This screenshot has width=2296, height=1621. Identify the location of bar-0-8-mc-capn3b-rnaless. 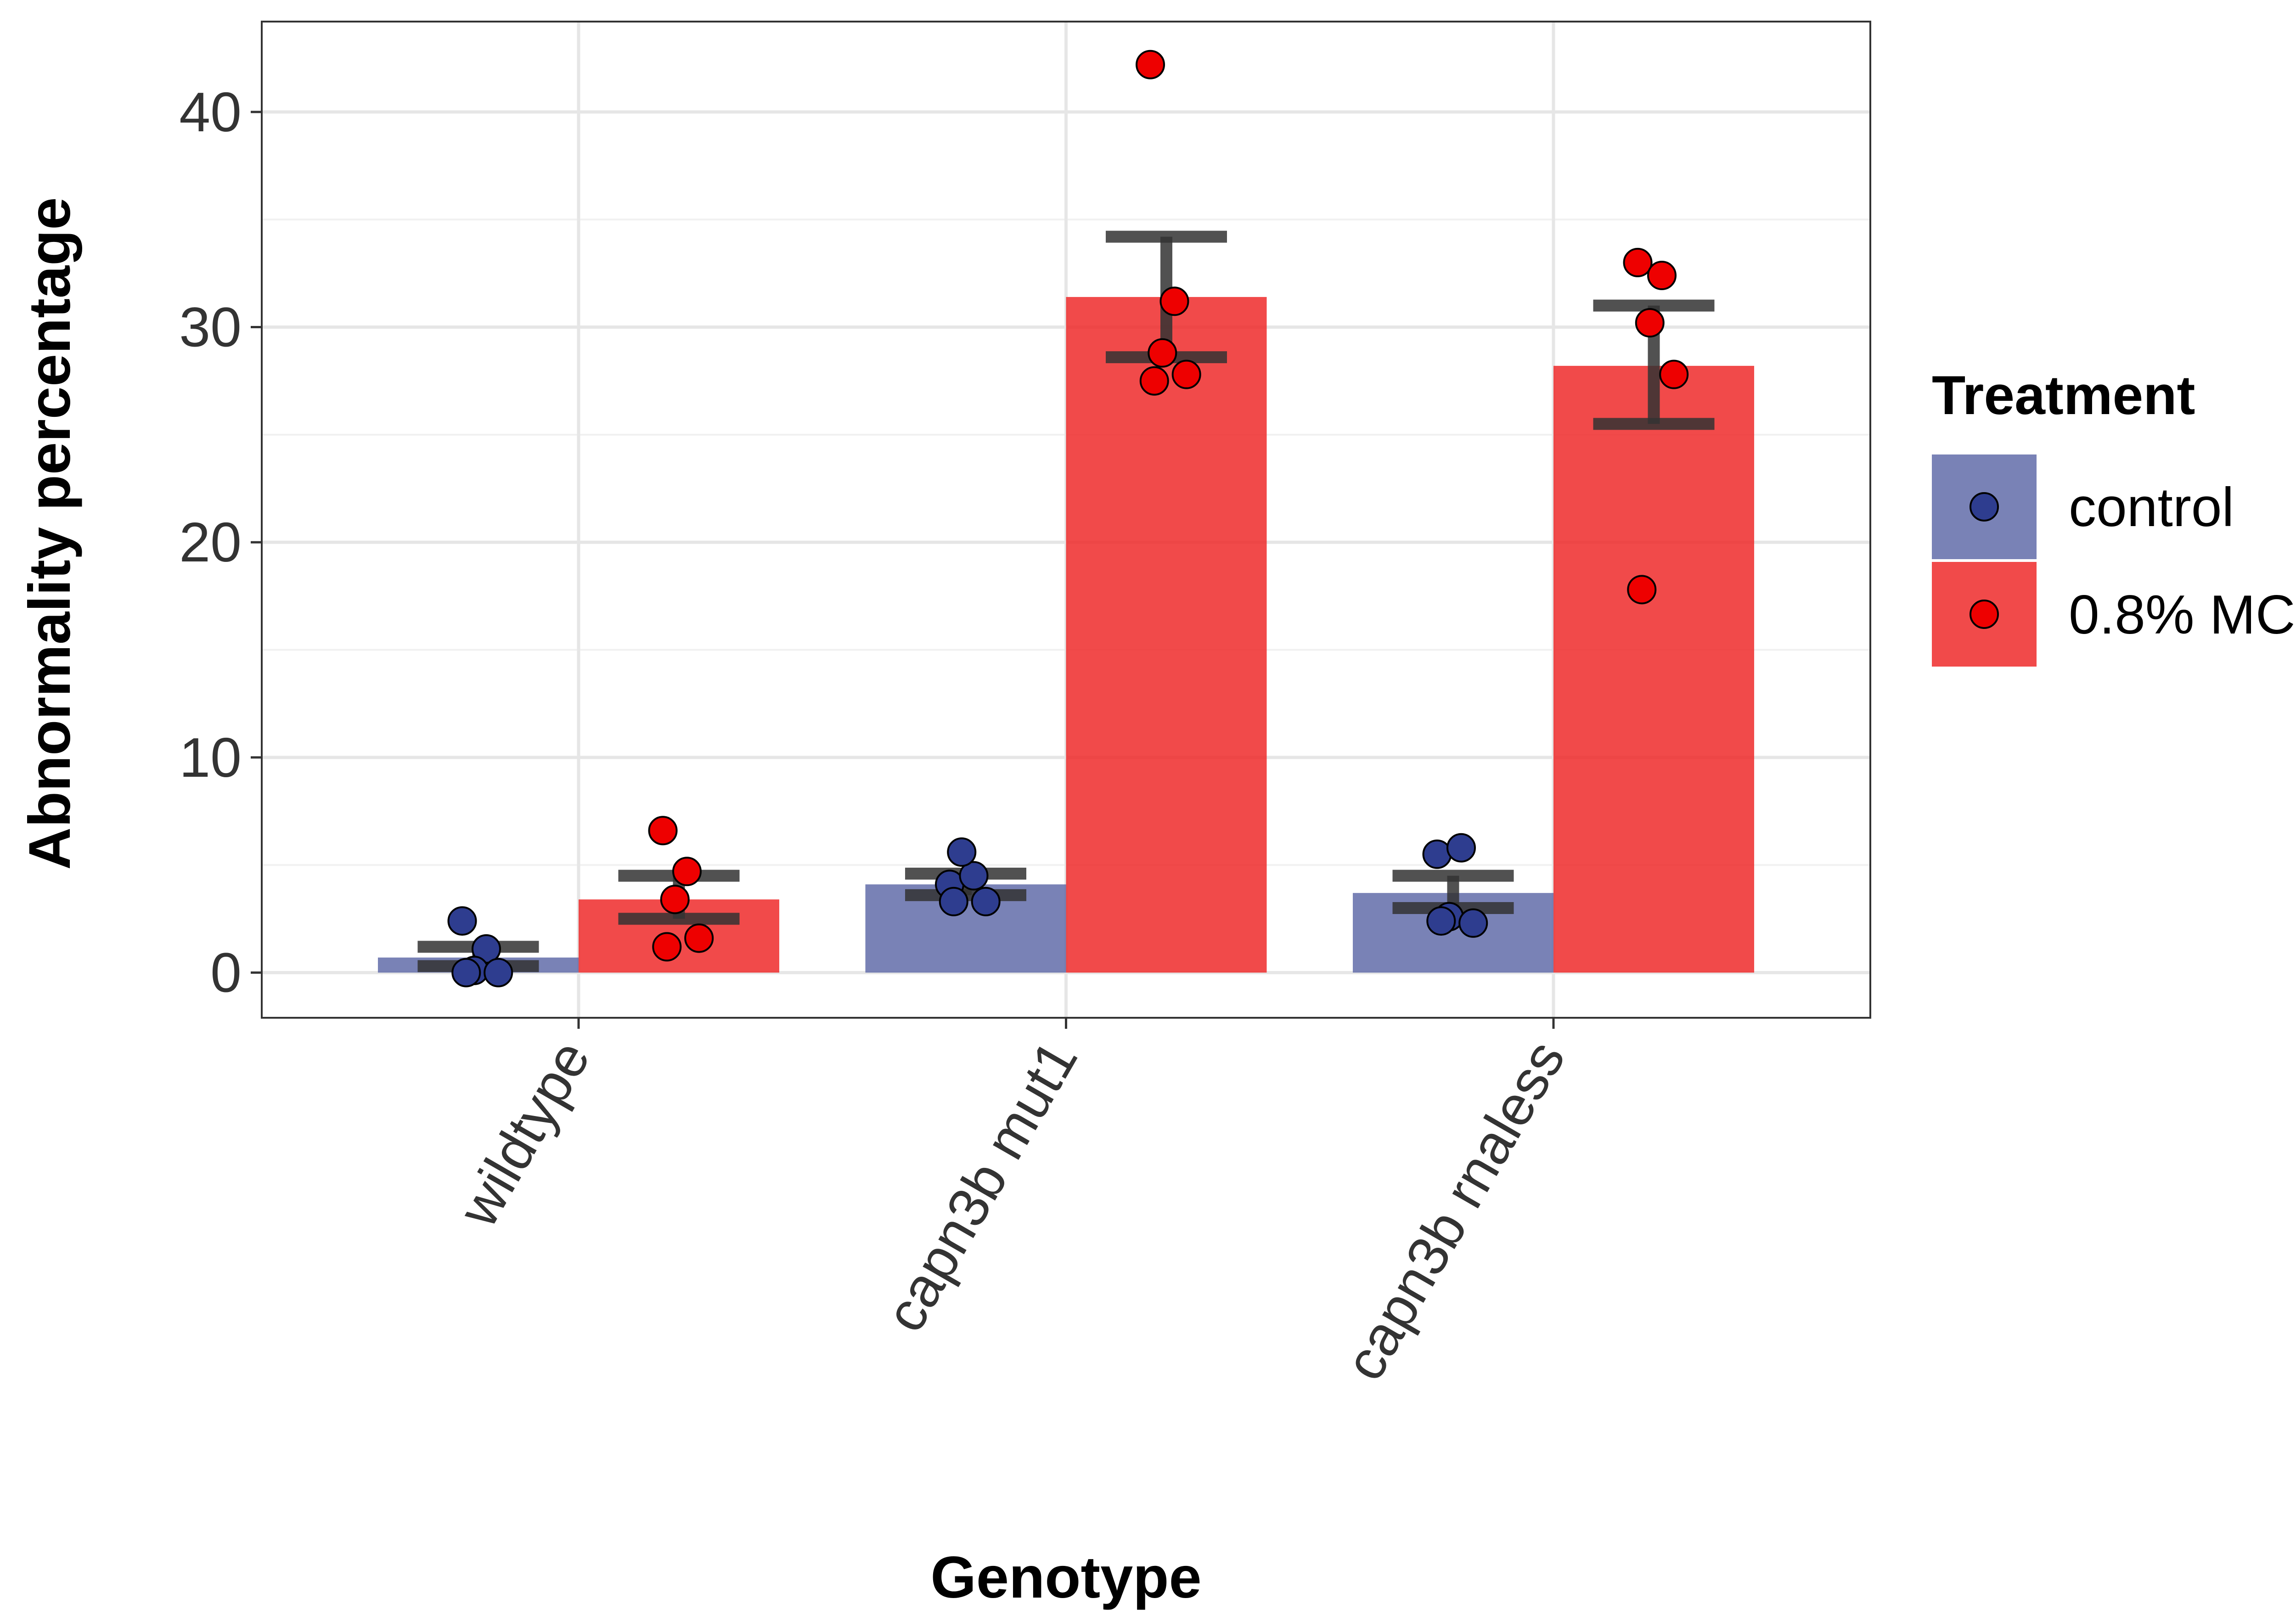
(1654, 669).